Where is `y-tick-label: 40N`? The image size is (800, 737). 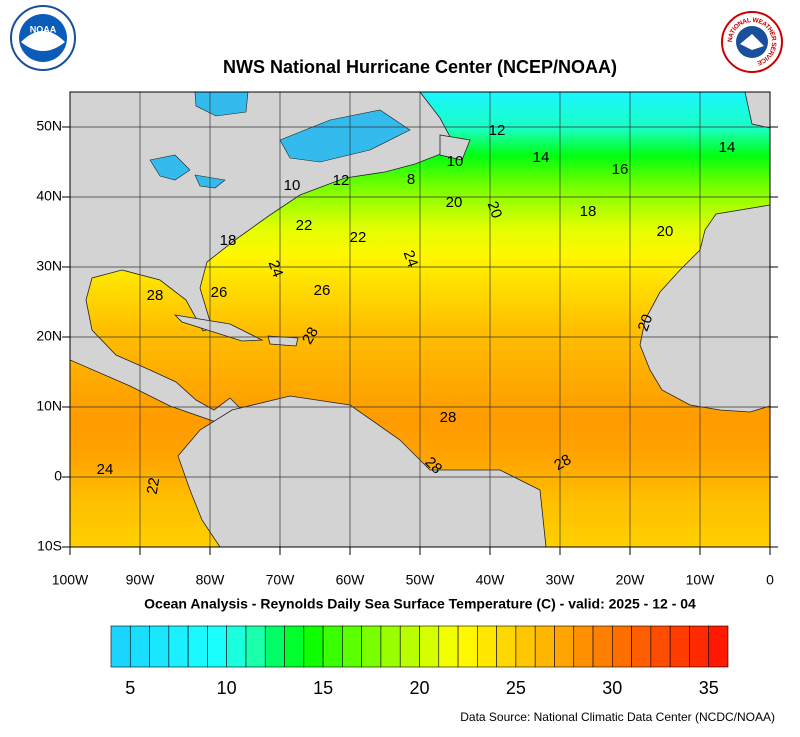 y-tick-label: 40N is located at coordinates (49, 196).